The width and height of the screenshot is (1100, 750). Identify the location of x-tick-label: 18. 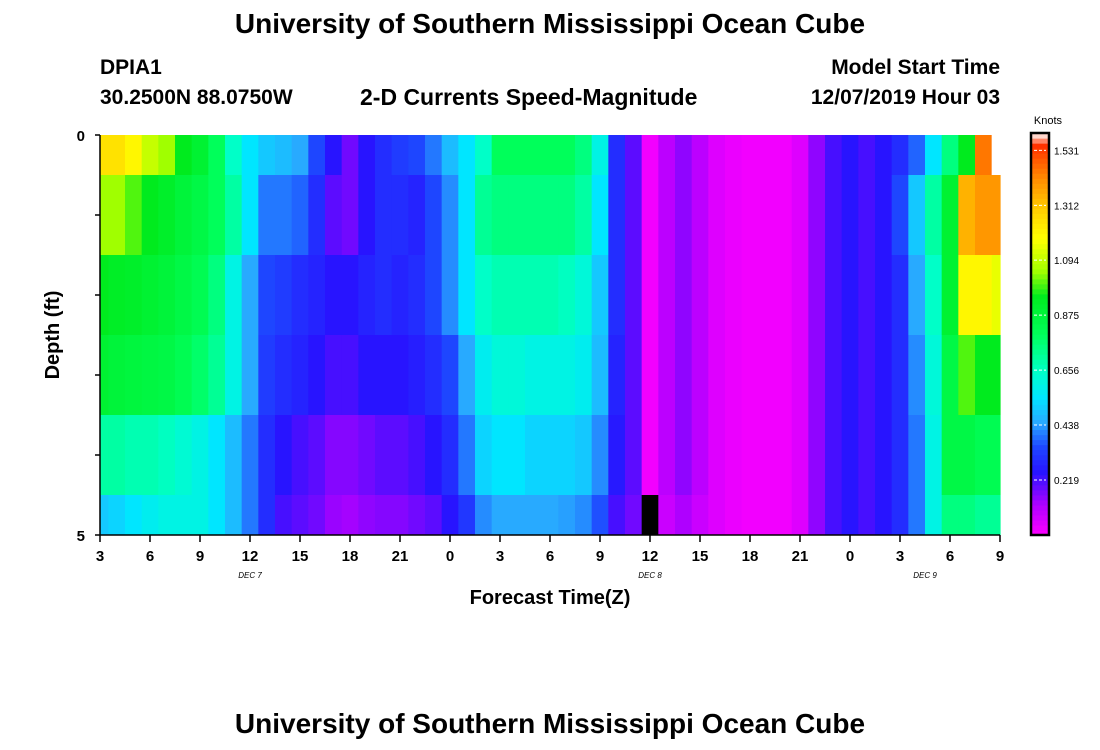
(350, 556).